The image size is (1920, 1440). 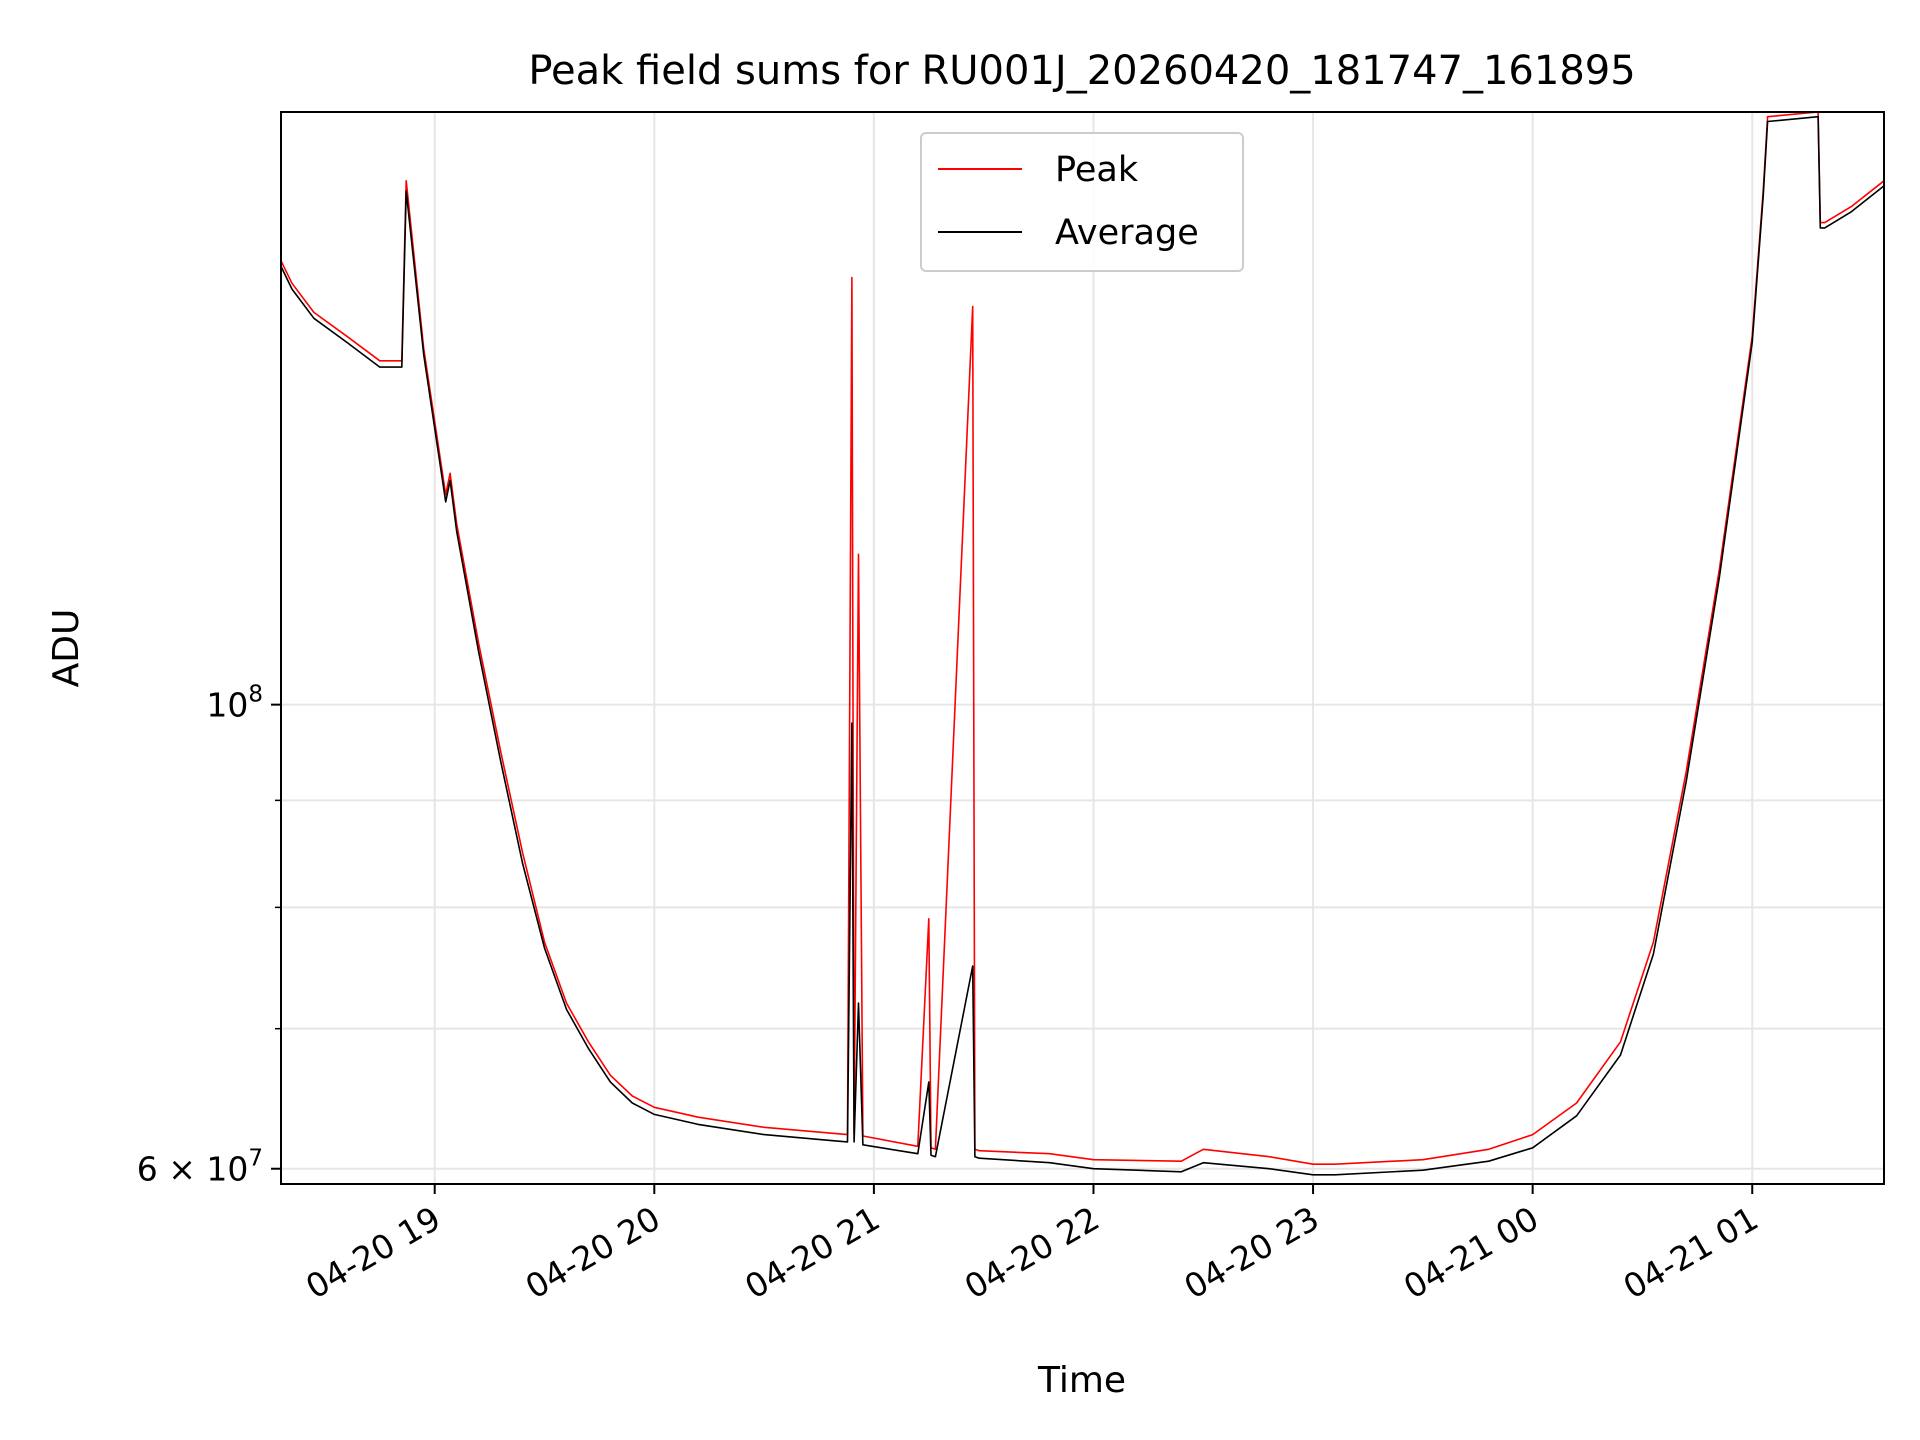 What do you see at coordinates (234, 703) in the screenshot?
I see `y-tick-label: 108` at bounding box center [234, 703].